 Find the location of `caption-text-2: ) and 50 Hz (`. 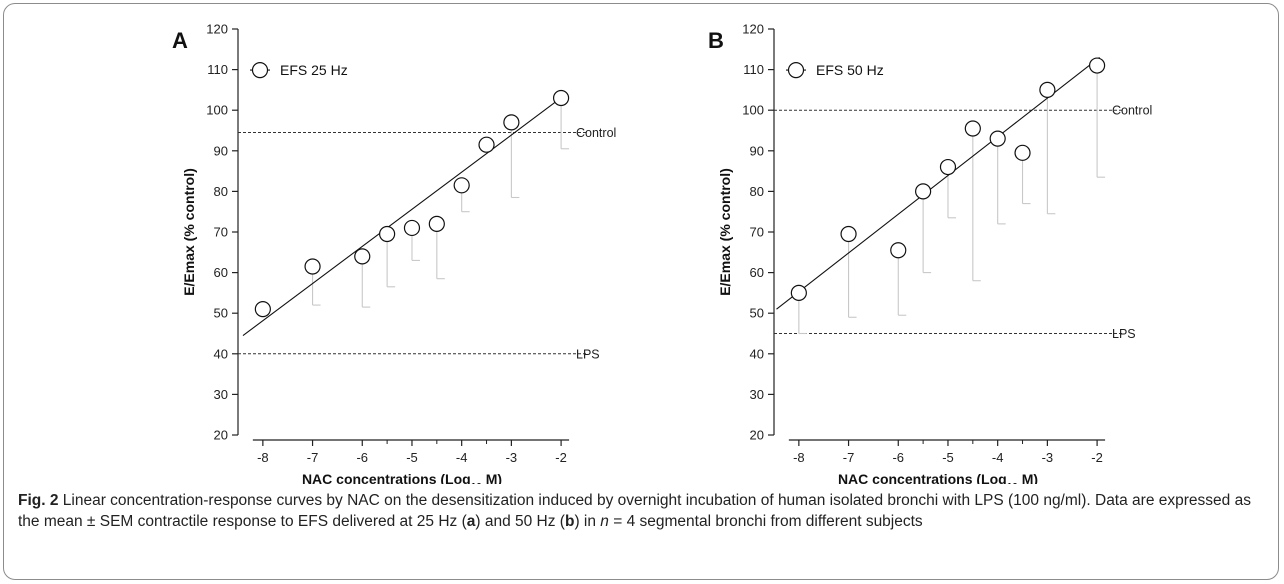

caption-text-2: ) and 50 Hz ( is located at coordinates (520, 521).